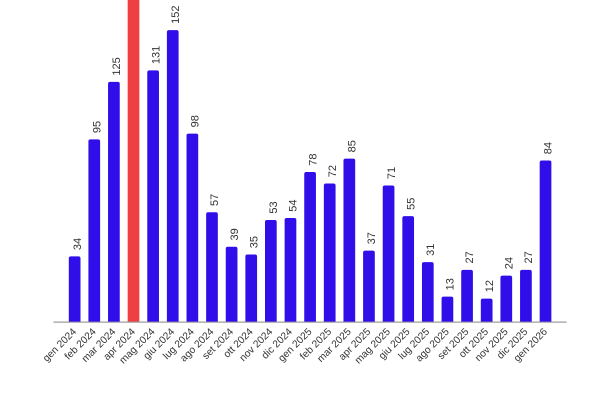 This screenshot has width=600, height=405. Describe the element at coordinates (431, 250) in the screenshot. I see `svg-text: 31` at that location.